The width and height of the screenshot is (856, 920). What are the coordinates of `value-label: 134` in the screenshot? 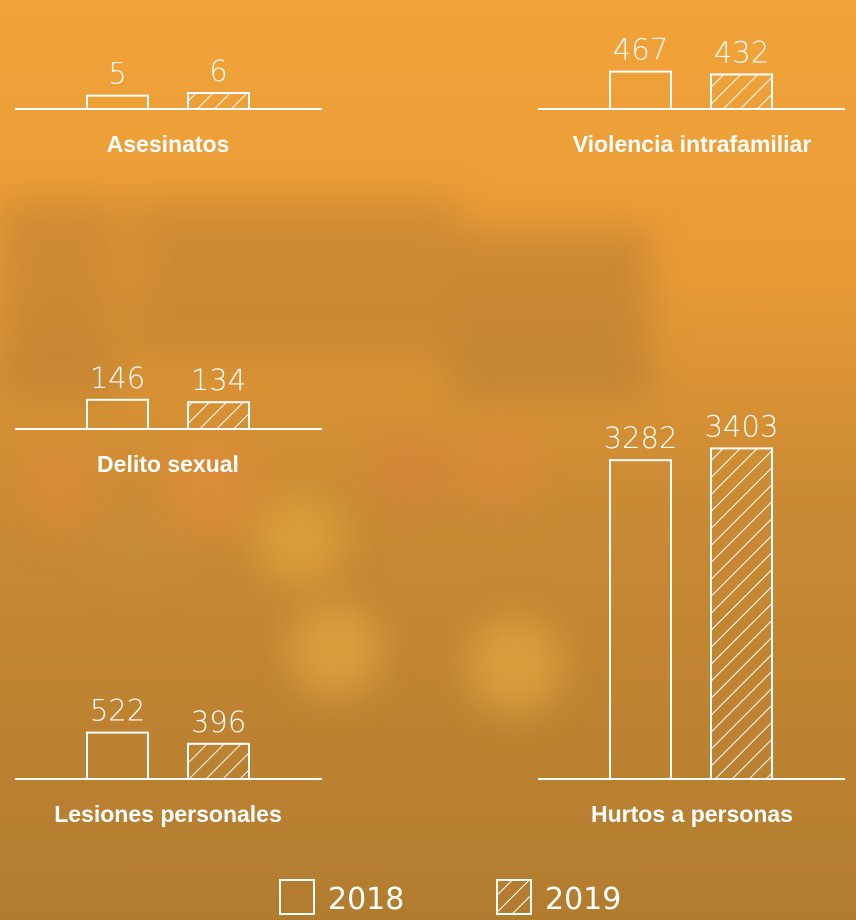 It's located at (218, 380).